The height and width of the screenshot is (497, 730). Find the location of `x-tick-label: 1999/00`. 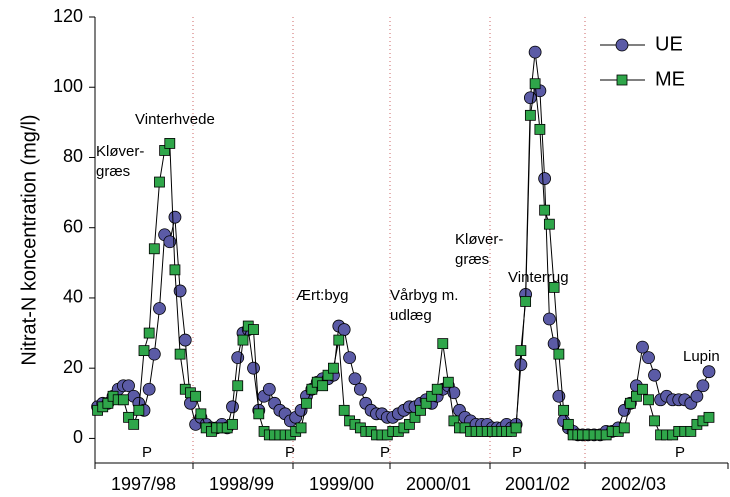

x-tick-label: 1999/00 is located at coordinates (341, 484).